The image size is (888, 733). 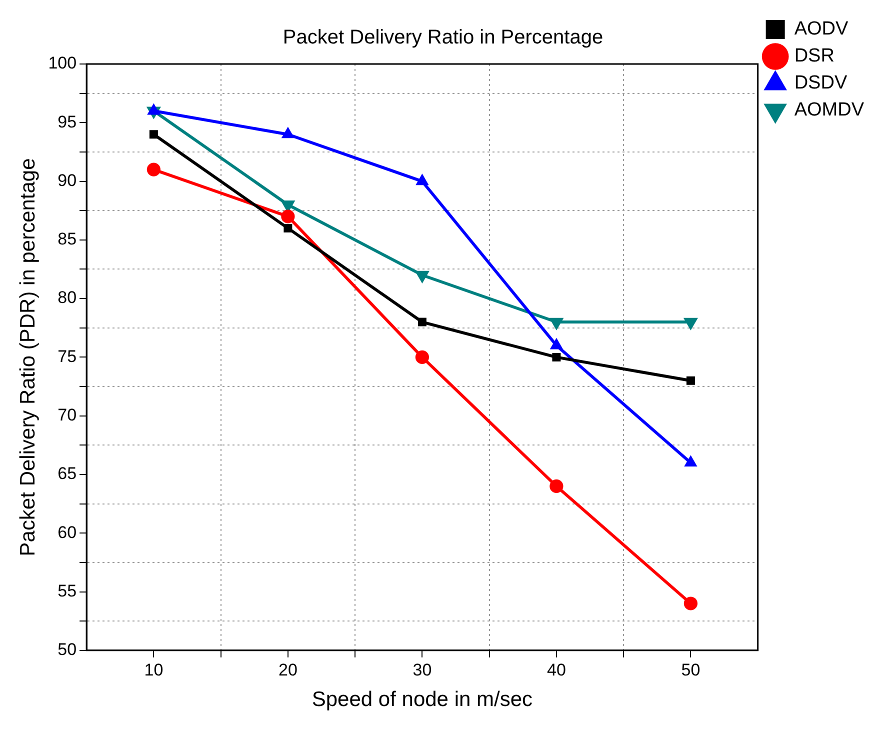 What do you see at coordinates (67, 298) in the screenshot?
I see `y-tick-label: 80` at bounding box center [67, 298].